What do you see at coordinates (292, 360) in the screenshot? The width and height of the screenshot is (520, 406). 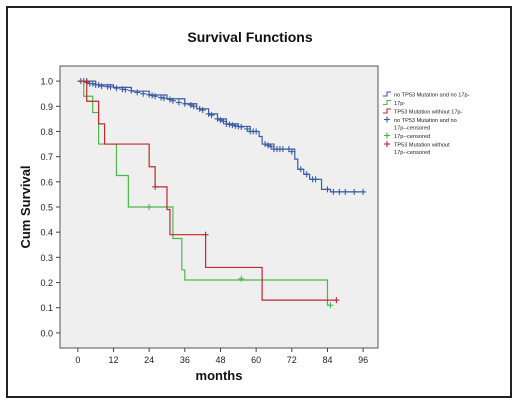 I see `x-tick-label: 72` at bounding box center [292, 360].